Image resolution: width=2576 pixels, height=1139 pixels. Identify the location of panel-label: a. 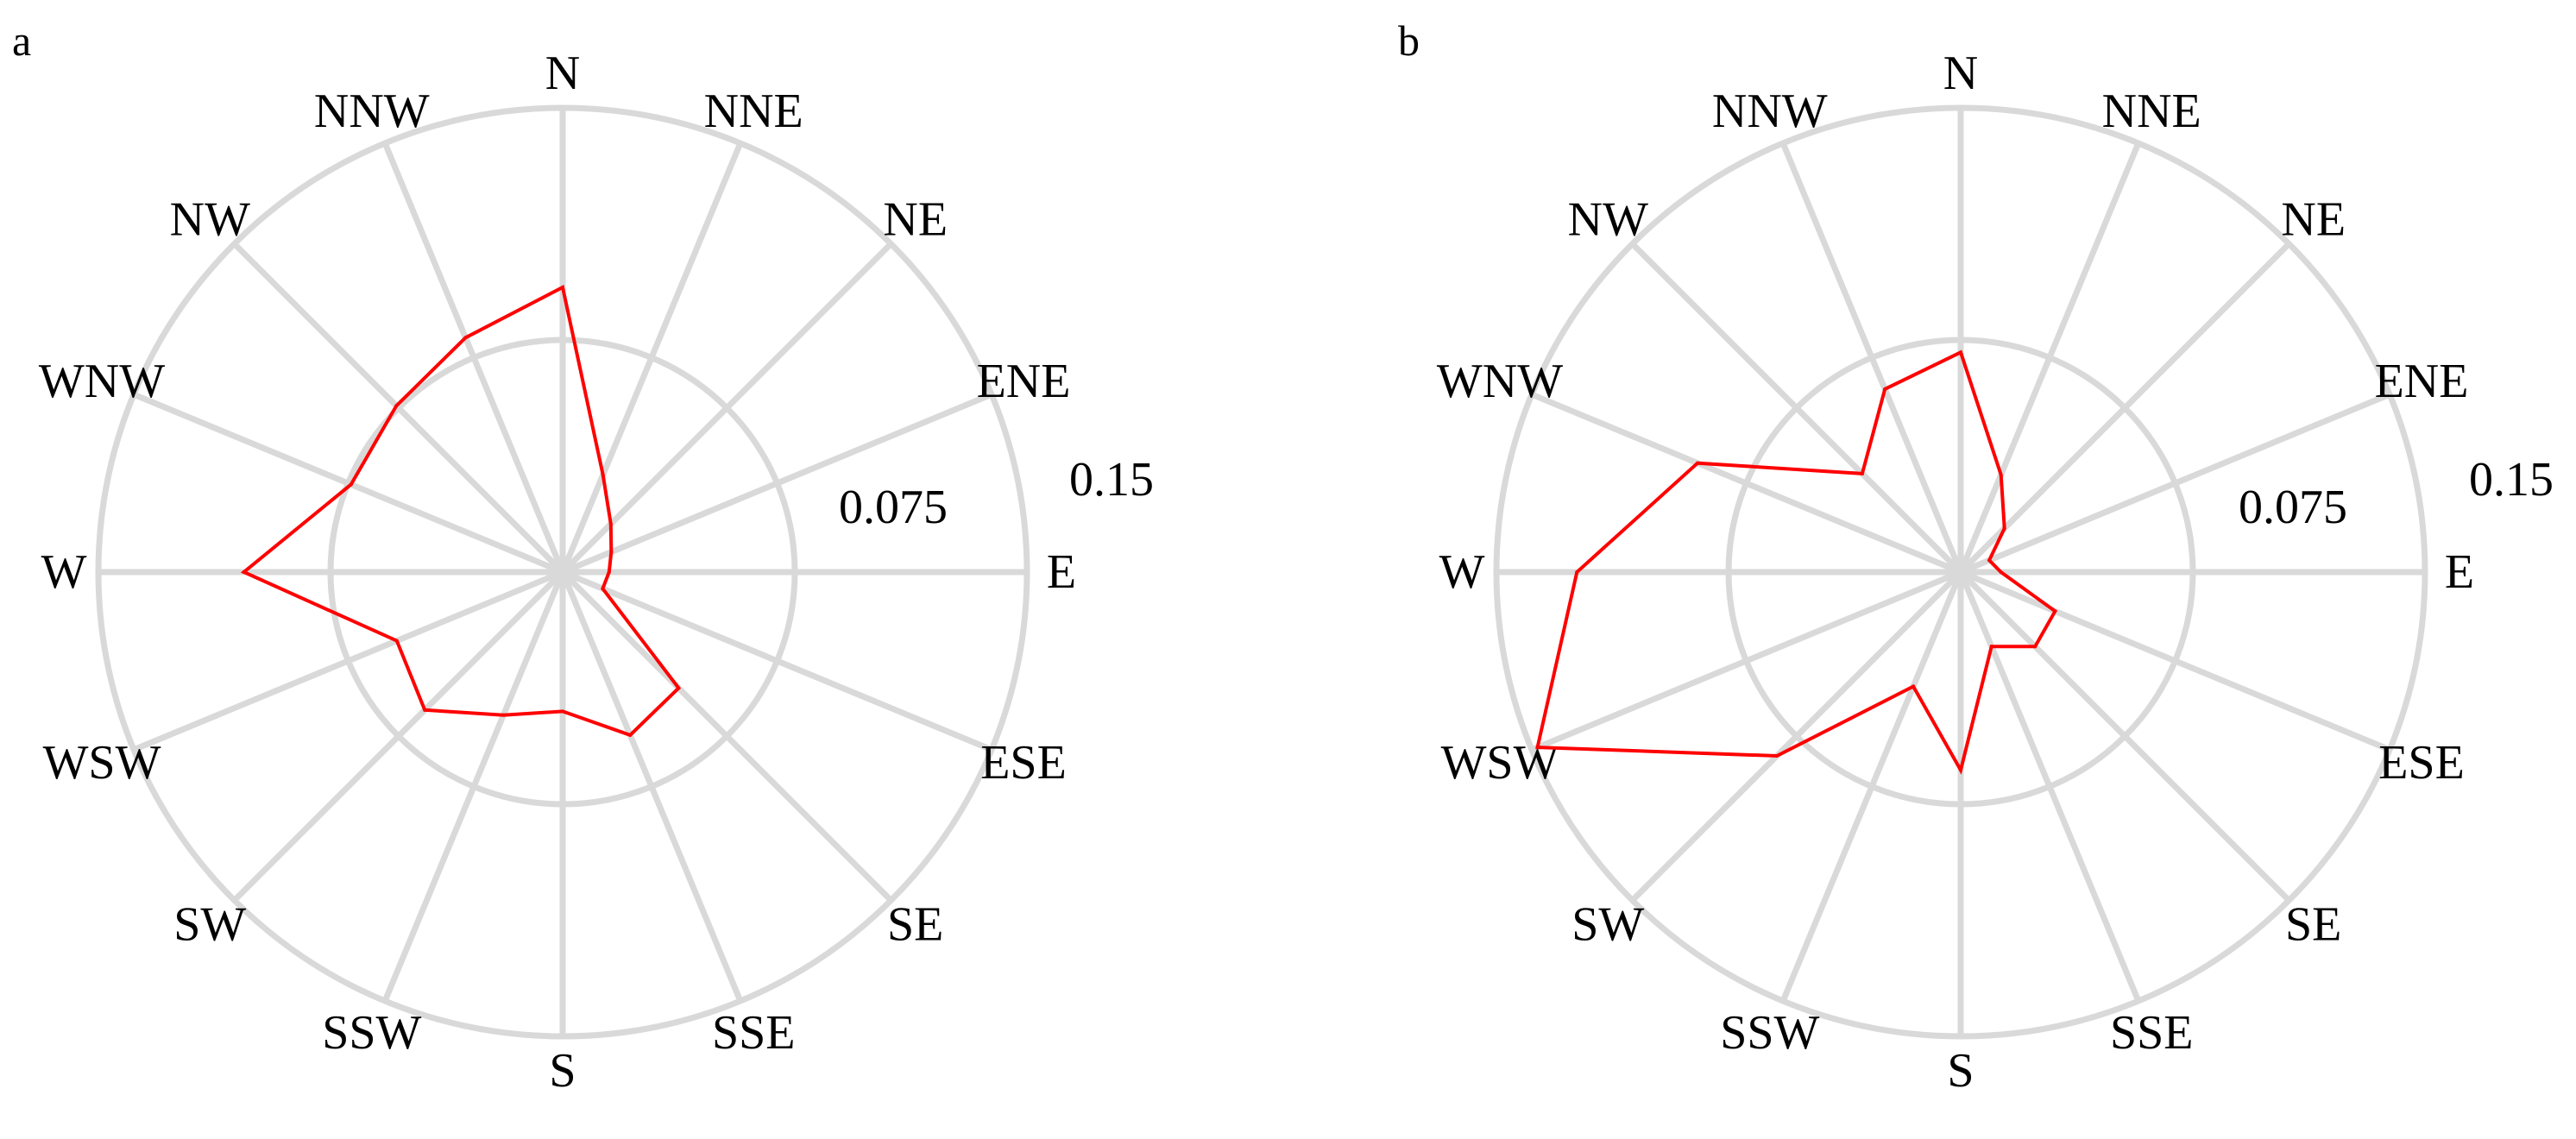
(22, 40).